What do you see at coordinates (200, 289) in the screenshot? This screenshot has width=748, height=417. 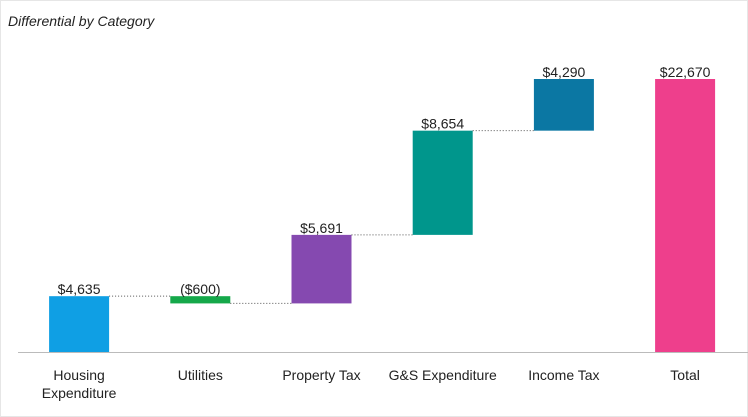 I see `value-label: ($600)` at bounding box center [200, 289].